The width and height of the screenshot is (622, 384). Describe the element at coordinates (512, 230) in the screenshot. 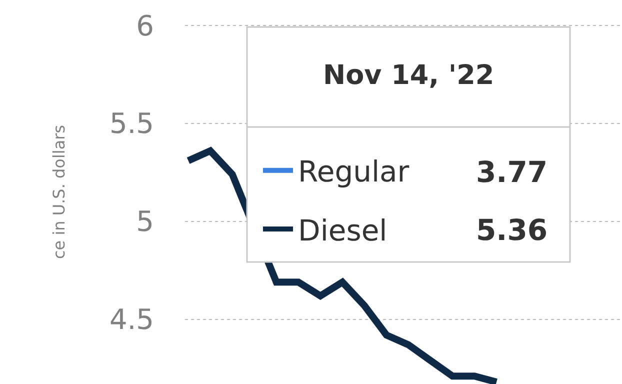

I see `annotation: 5.36` at that location.